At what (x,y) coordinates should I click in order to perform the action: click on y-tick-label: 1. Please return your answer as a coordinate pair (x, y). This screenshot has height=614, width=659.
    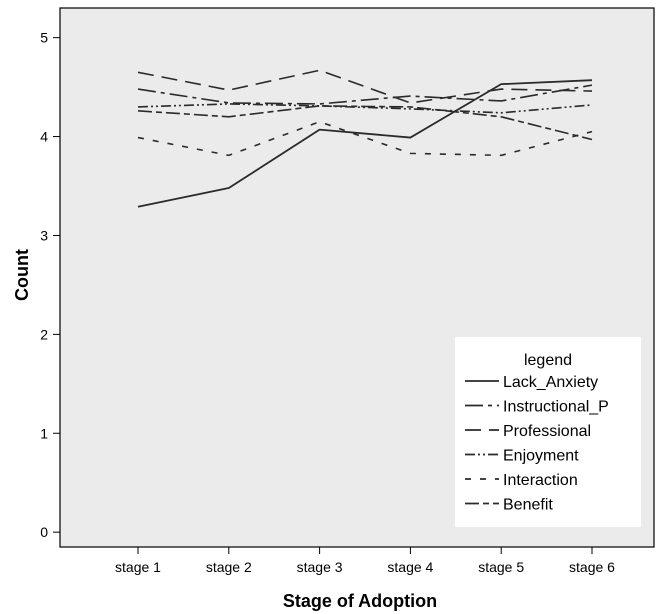
    Looking at the image, I should click on (44, 433).